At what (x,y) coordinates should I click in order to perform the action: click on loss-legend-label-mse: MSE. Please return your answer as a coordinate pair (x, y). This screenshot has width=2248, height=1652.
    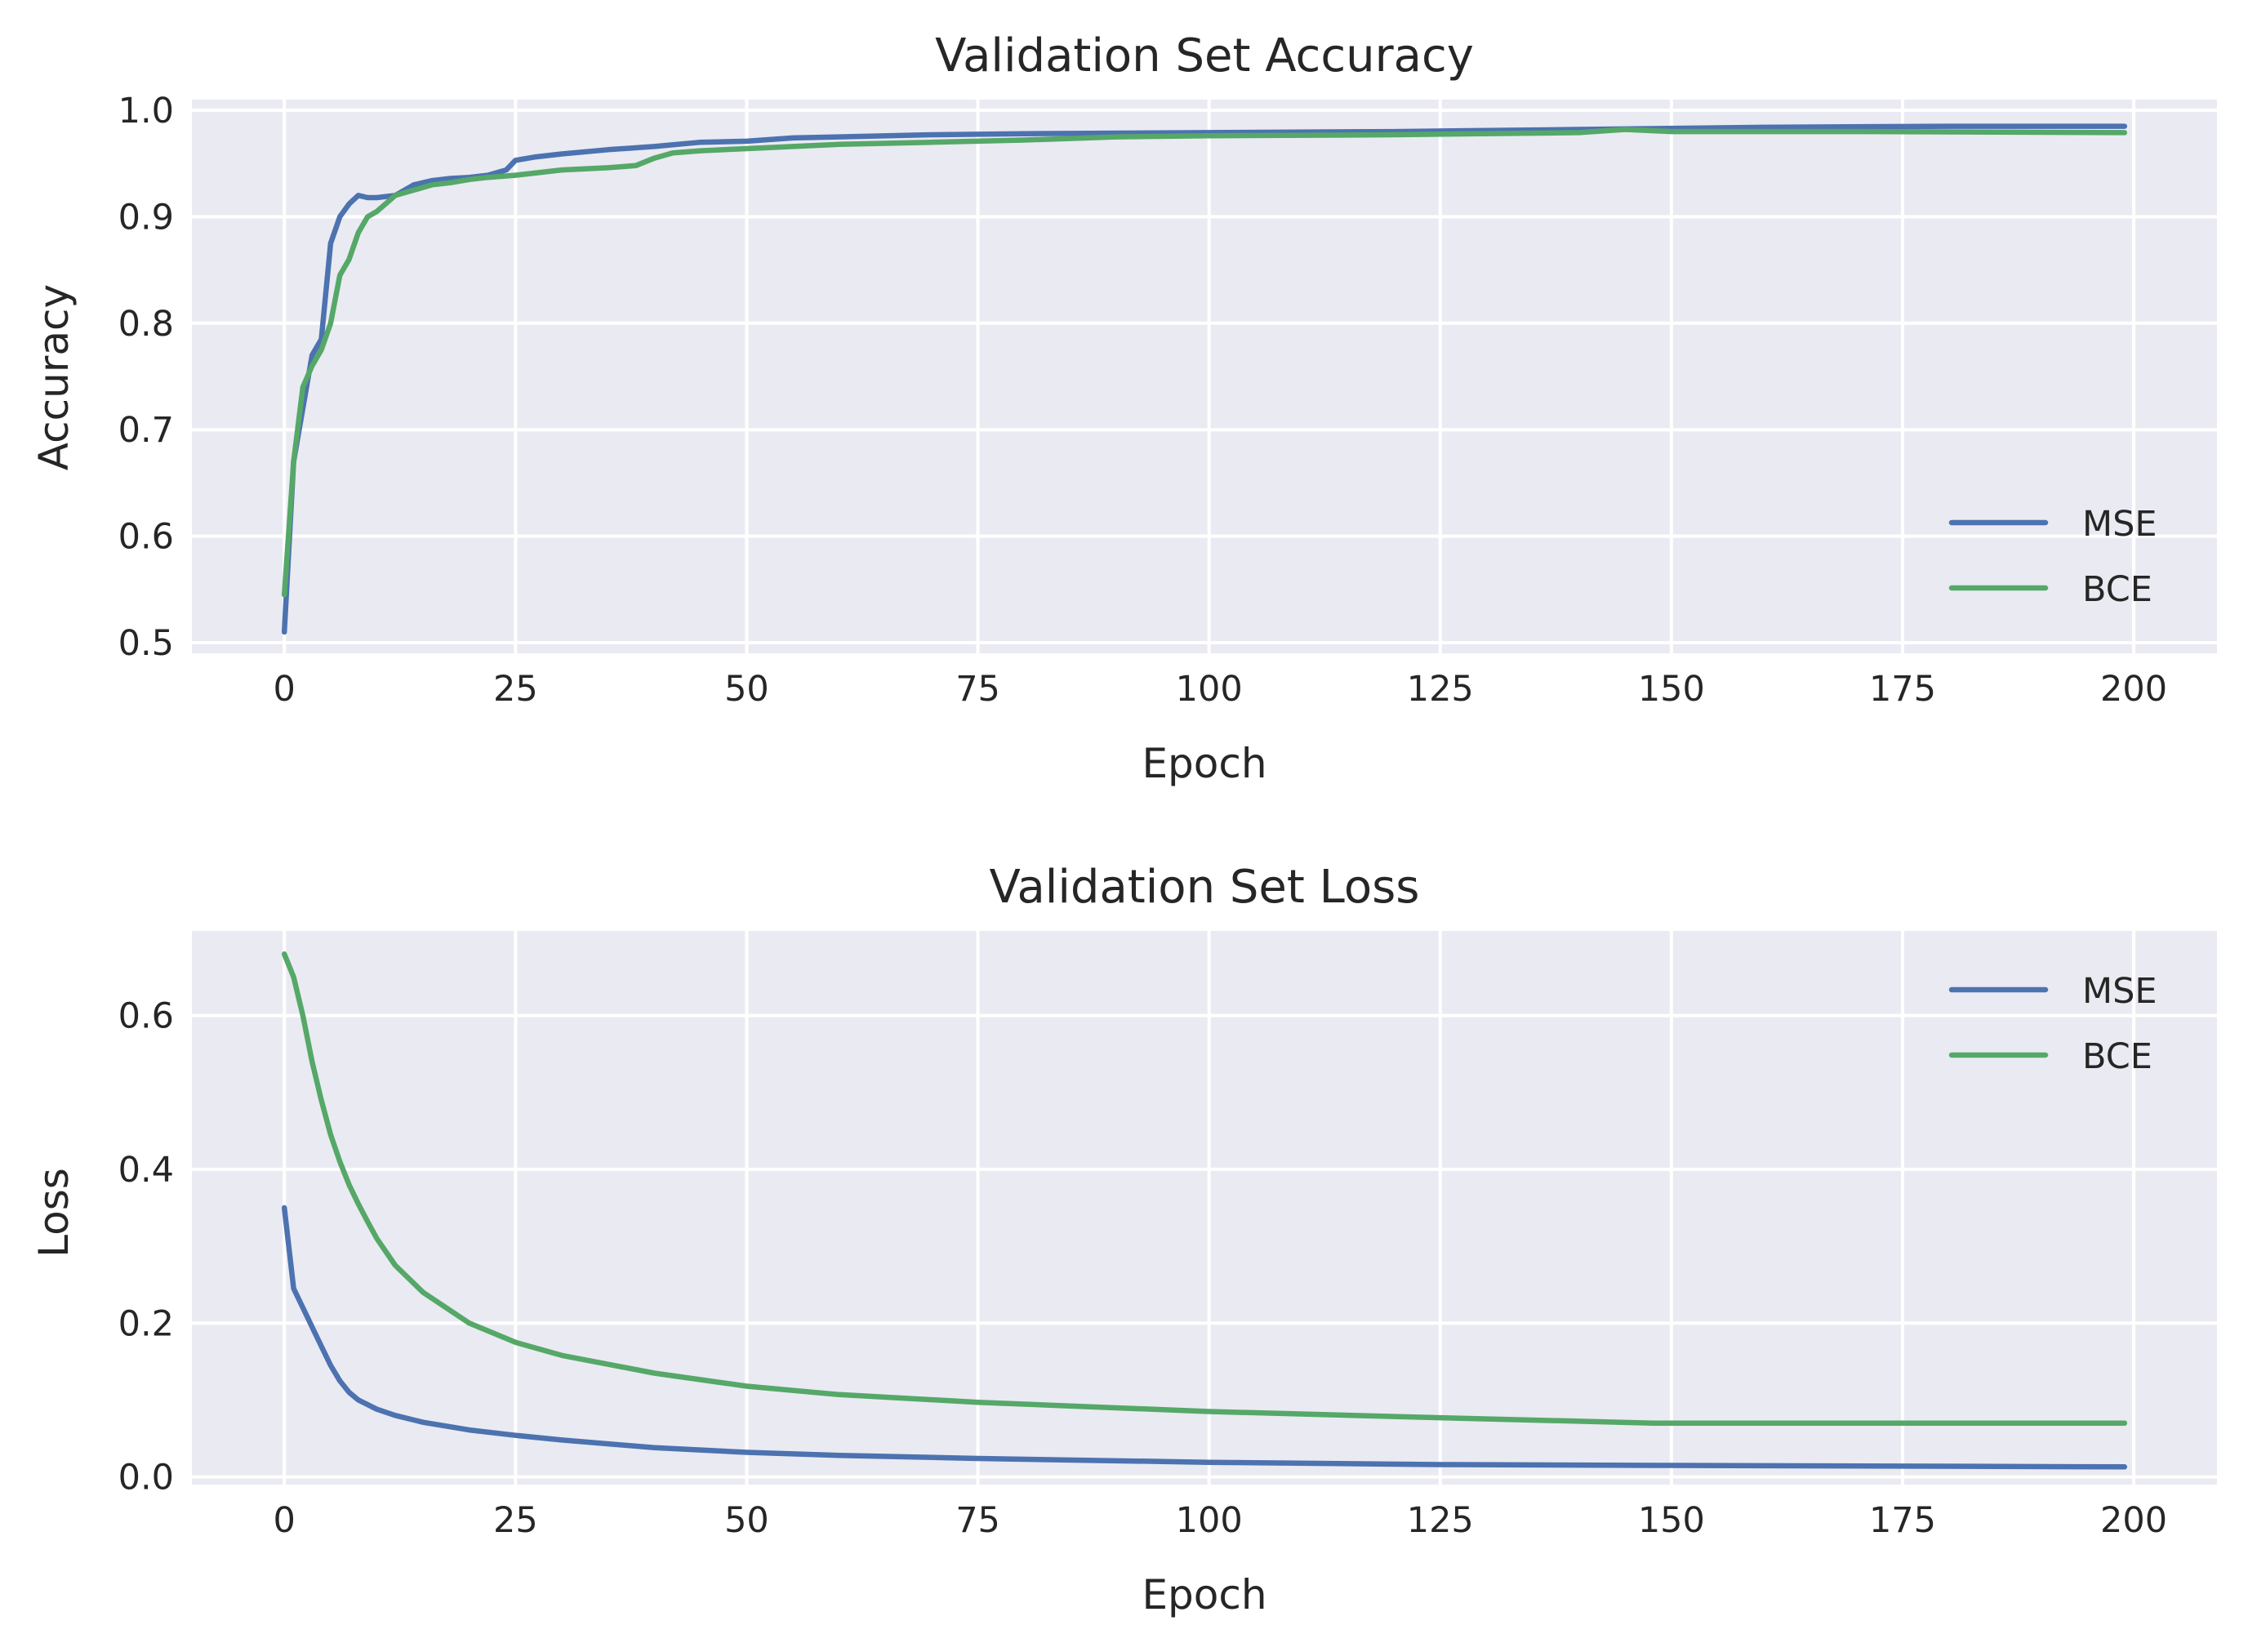
    Looking at the image, I should click on (2119, 991).